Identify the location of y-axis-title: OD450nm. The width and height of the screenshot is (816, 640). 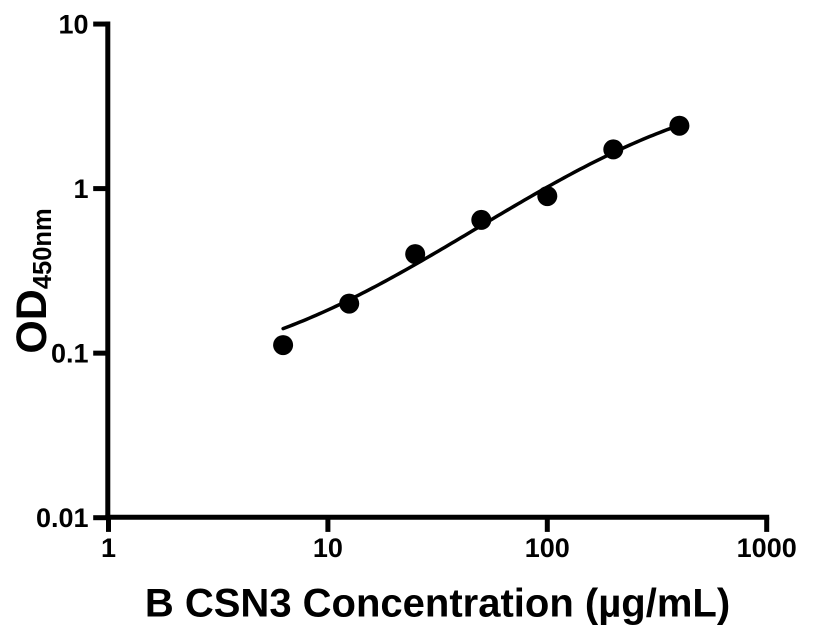
(32, 280).